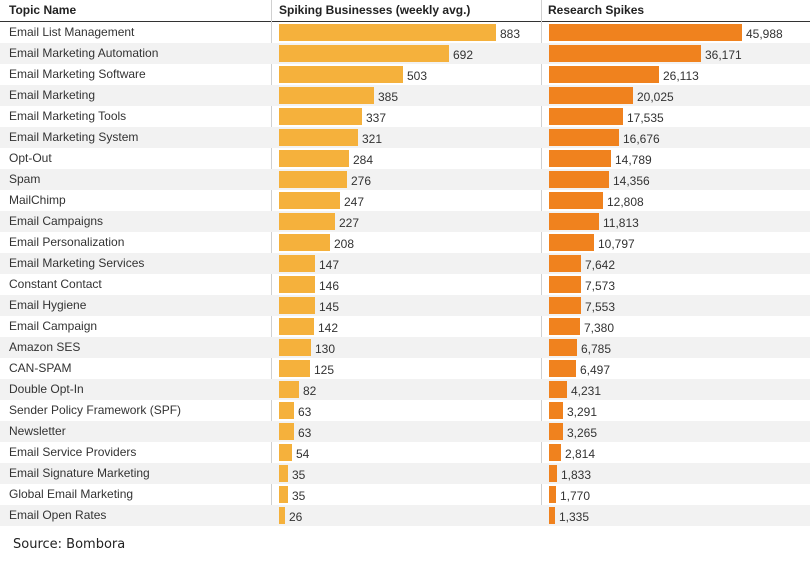  I want to click on topic-label: Spam, so click(25, 179).